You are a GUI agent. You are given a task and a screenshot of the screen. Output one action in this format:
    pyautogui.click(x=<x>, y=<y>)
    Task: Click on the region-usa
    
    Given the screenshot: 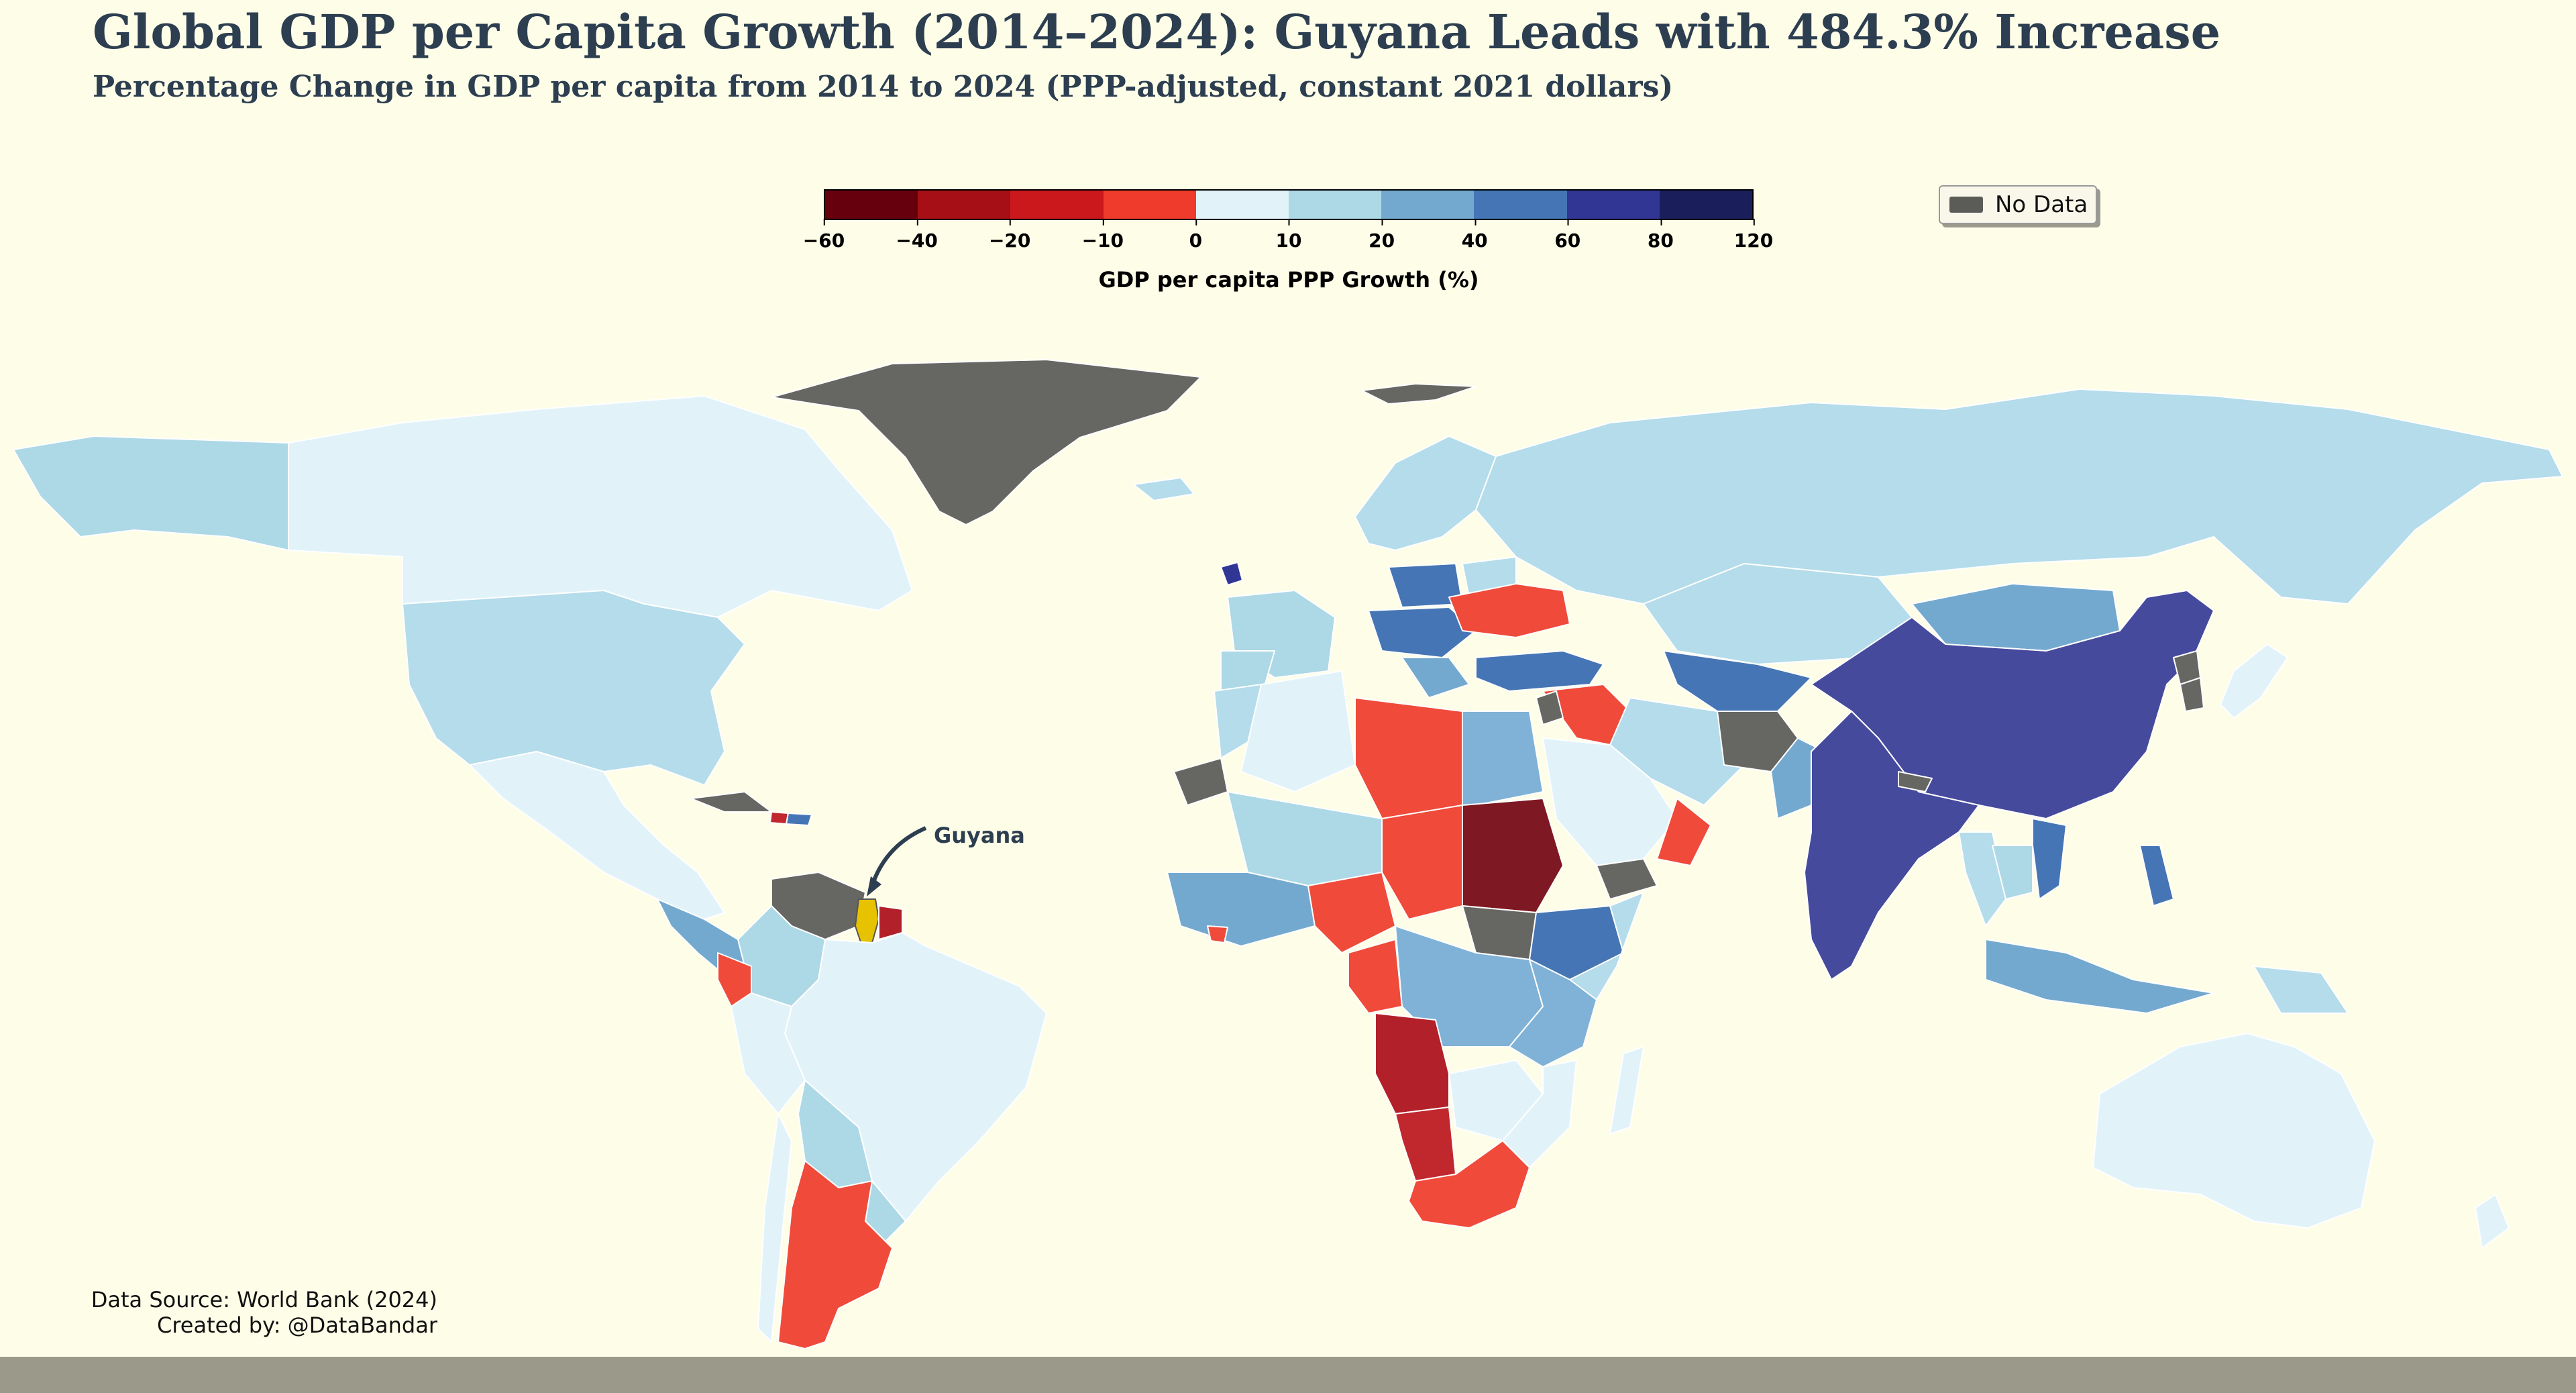 What is the action you would take?
    pyautogui.click(x=573, y=688)
    